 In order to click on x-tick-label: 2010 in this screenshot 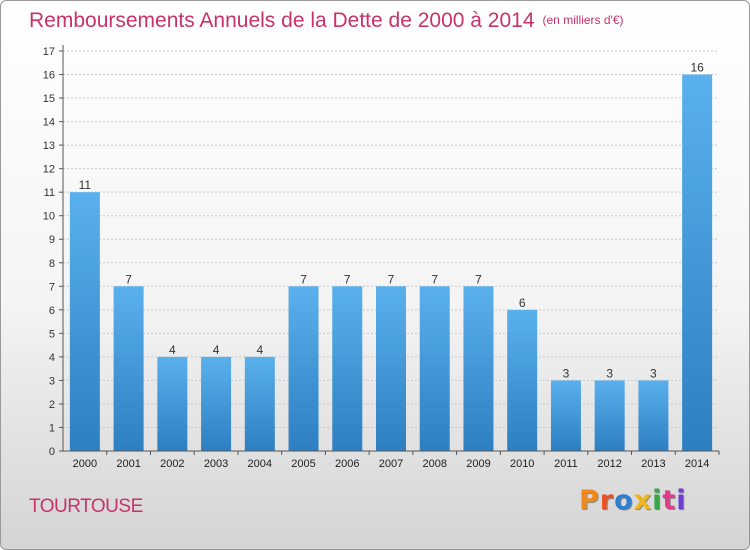, I will do `click(522, 464)`.